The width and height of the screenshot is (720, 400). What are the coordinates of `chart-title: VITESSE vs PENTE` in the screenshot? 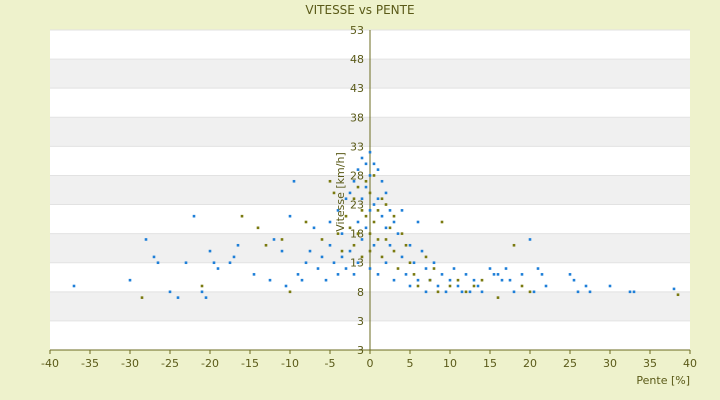 It's located at (359, 10).